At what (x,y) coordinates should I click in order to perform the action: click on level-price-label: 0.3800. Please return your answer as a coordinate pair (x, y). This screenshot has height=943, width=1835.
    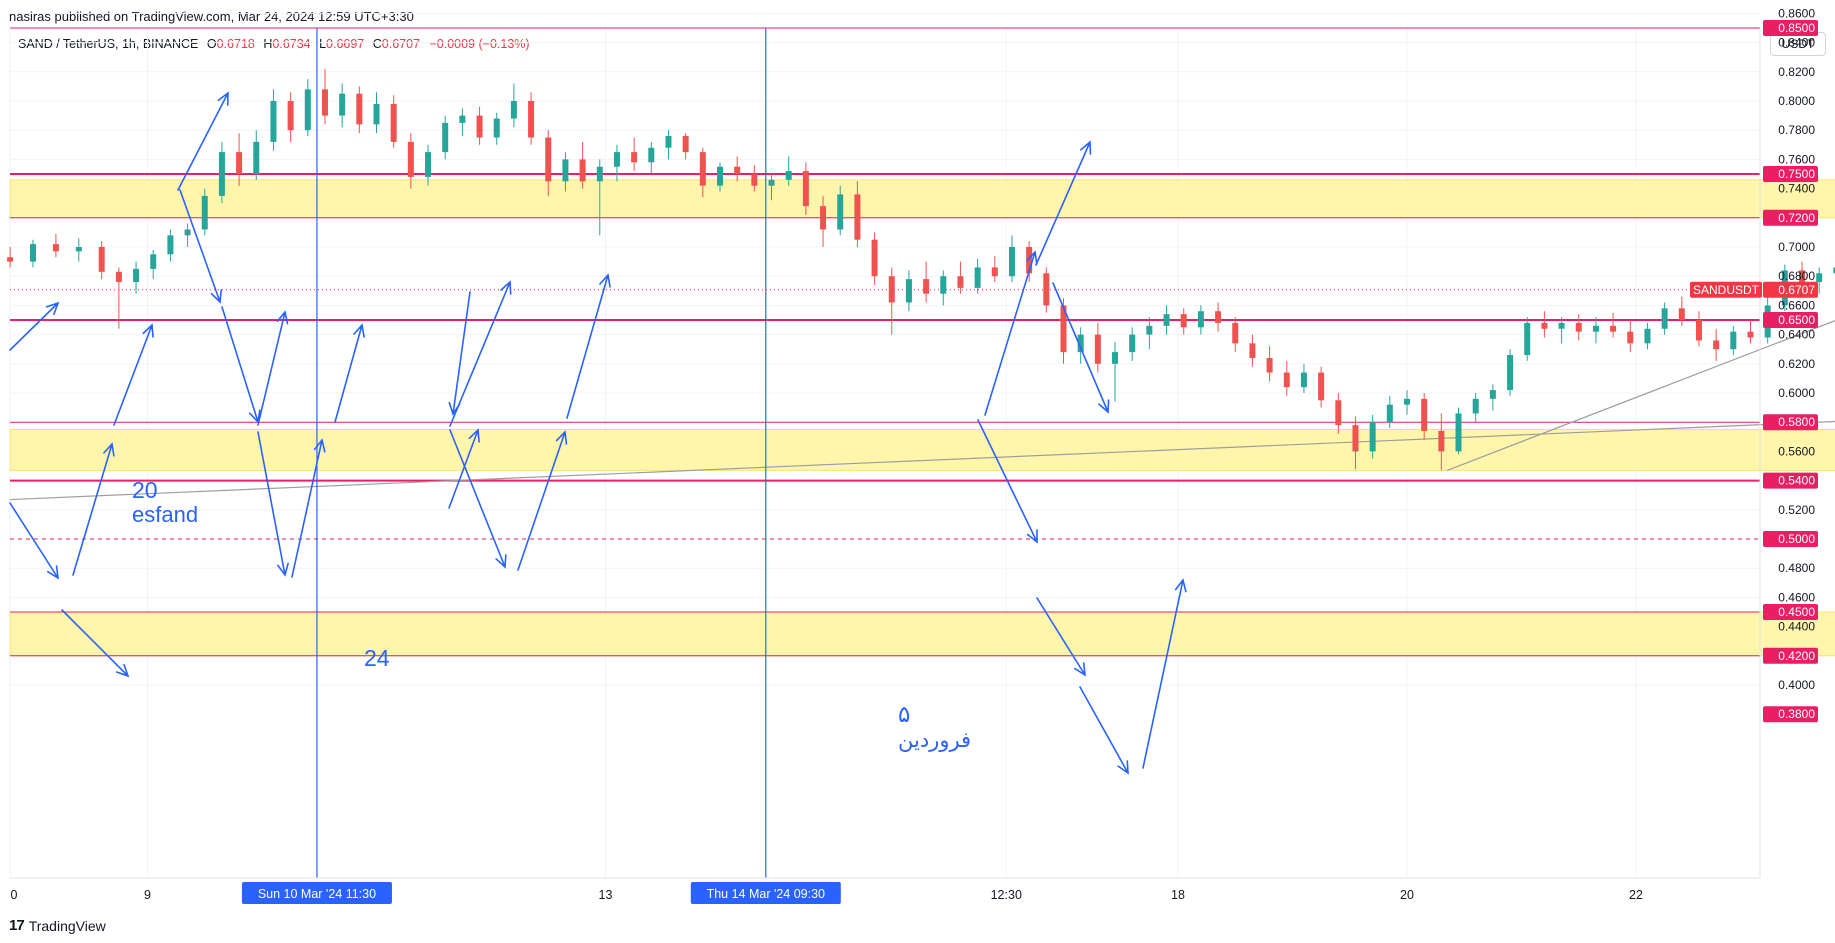
    Looking at the image, I should click on (1796, 714).